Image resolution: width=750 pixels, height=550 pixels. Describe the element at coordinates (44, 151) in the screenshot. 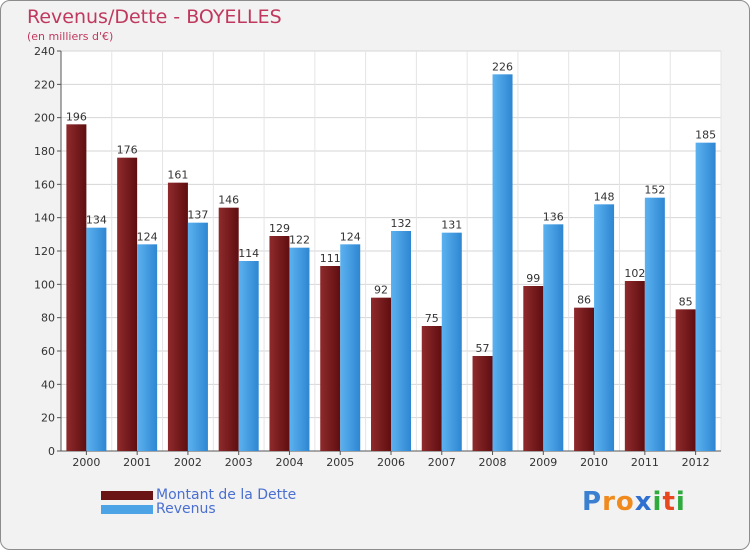

I see `y-tick-label: 180` at that location.